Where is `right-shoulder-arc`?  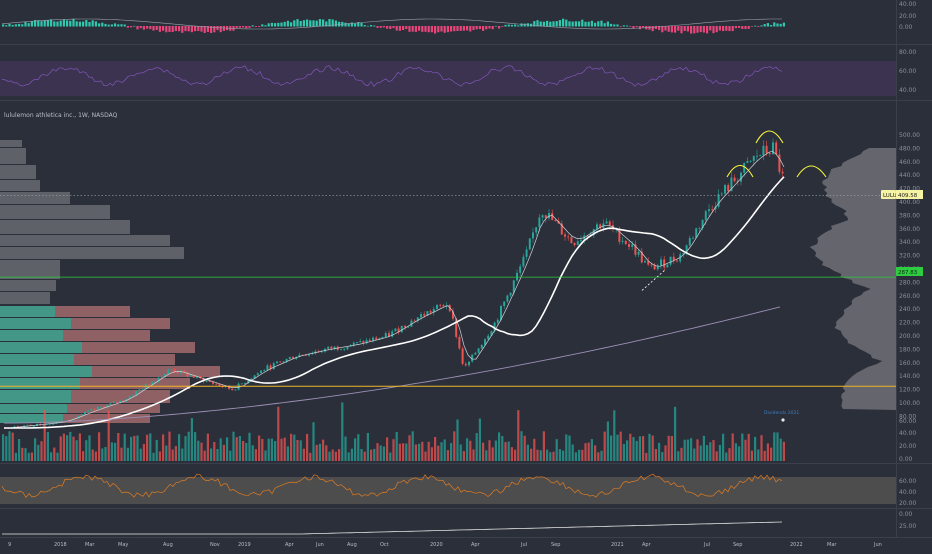 right-shoulder-arc is located at coordinates (811, 171).